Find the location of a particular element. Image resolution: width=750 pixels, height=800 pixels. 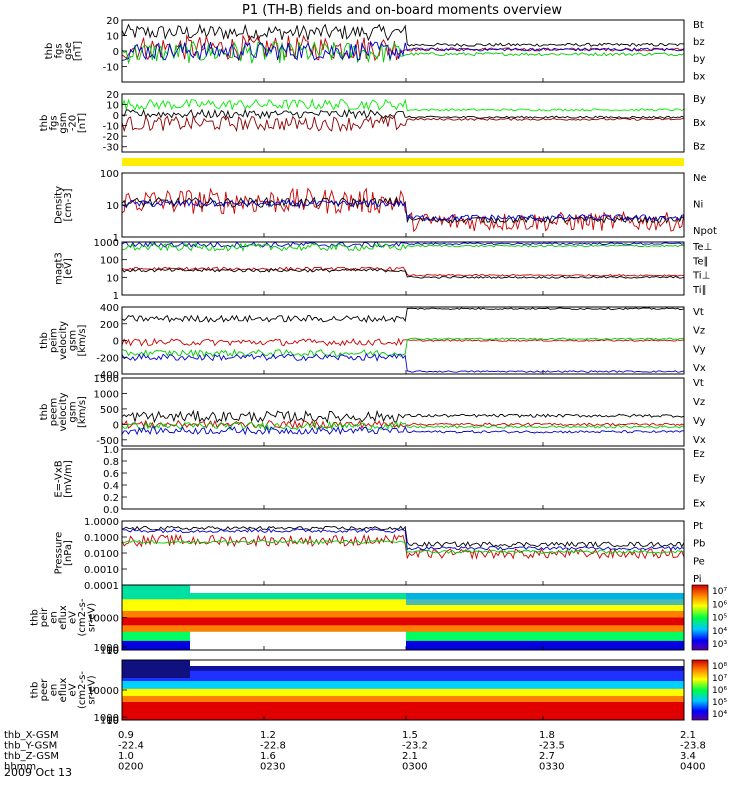

y-tick-label: 20 is located at coordinates (112, 21).